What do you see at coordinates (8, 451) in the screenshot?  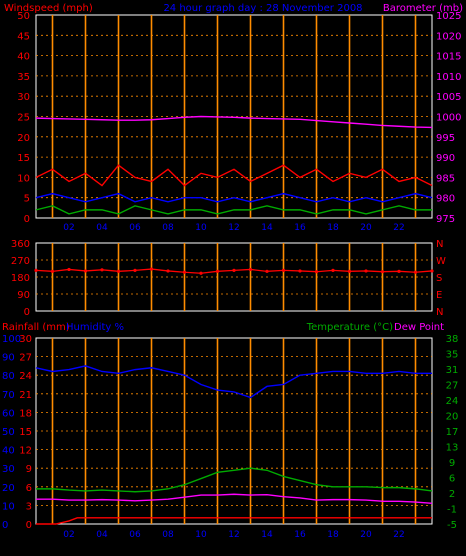 I see `humidity-tick-label: 40` at bounding box center [8, 451].